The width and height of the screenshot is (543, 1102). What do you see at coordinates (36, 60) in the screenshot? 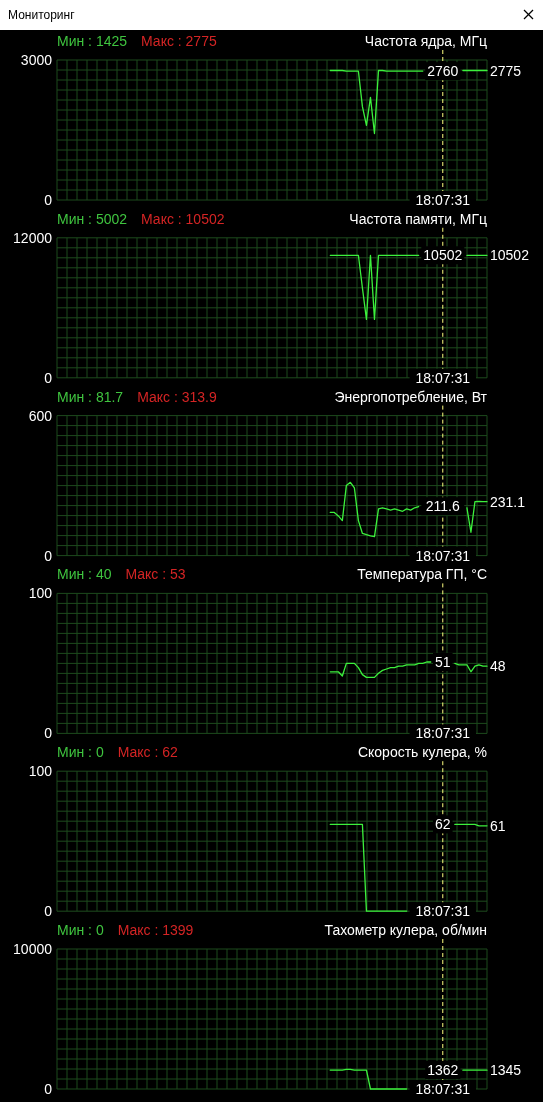
I see `y-tick-label: 3000` at bounding box center [36, 60].